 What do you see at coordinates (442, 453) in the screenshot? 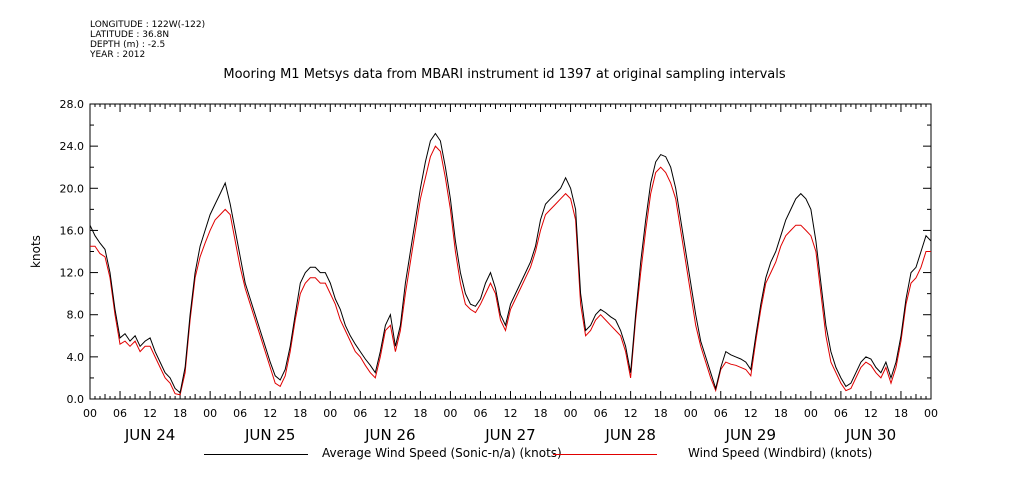
I see `legend-label-average-wind-speed: Average Wind Speed (Sonic-n/a) (knots)` at bounding box center [442, 453].